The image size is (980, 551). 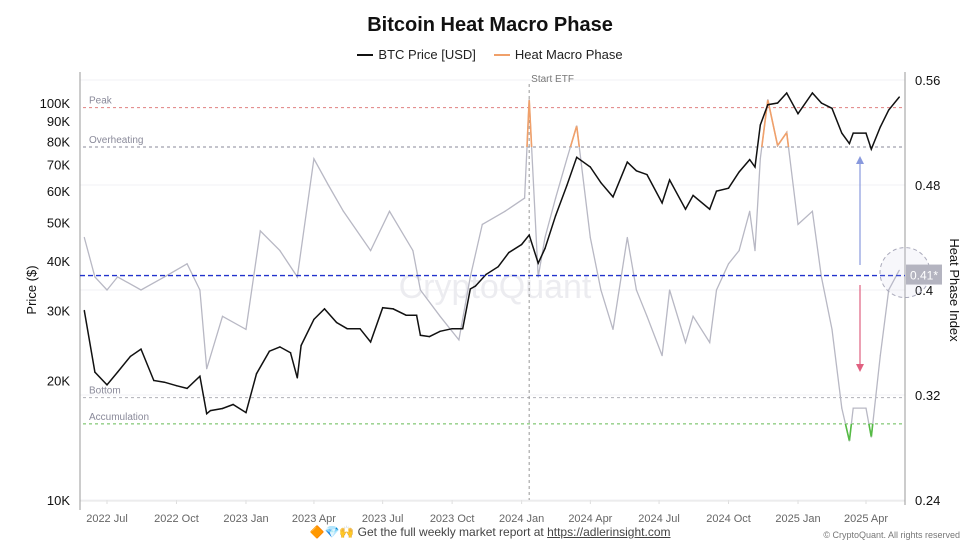 I want to click on current-level-label: 0.41*, so click(x=924, y=276).